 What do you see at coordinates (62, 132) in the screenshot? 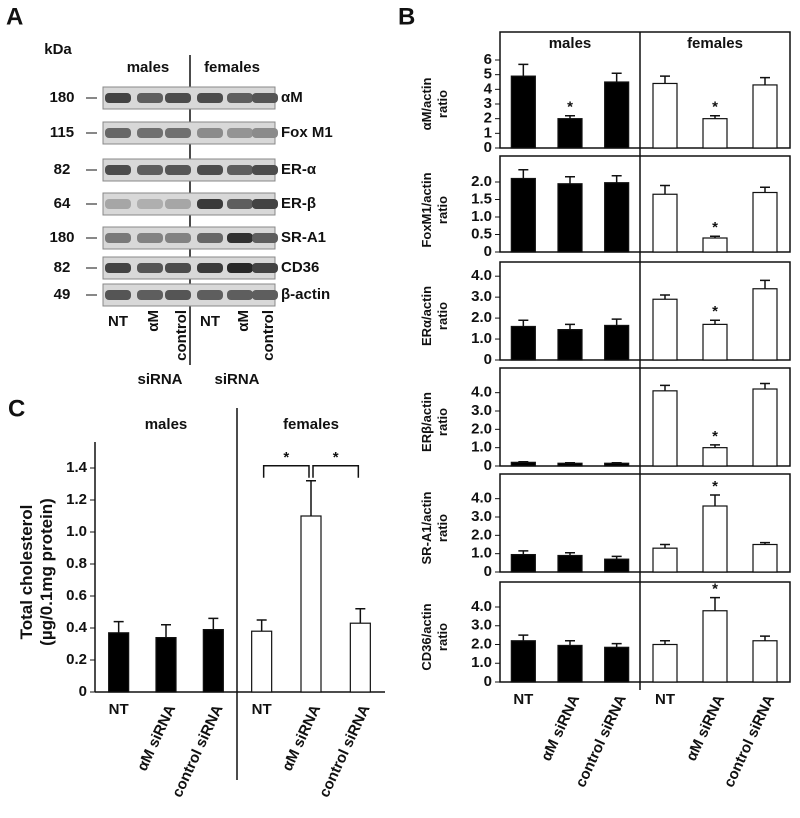
I see `marker-label: 115` at bounding box center [62, 132].